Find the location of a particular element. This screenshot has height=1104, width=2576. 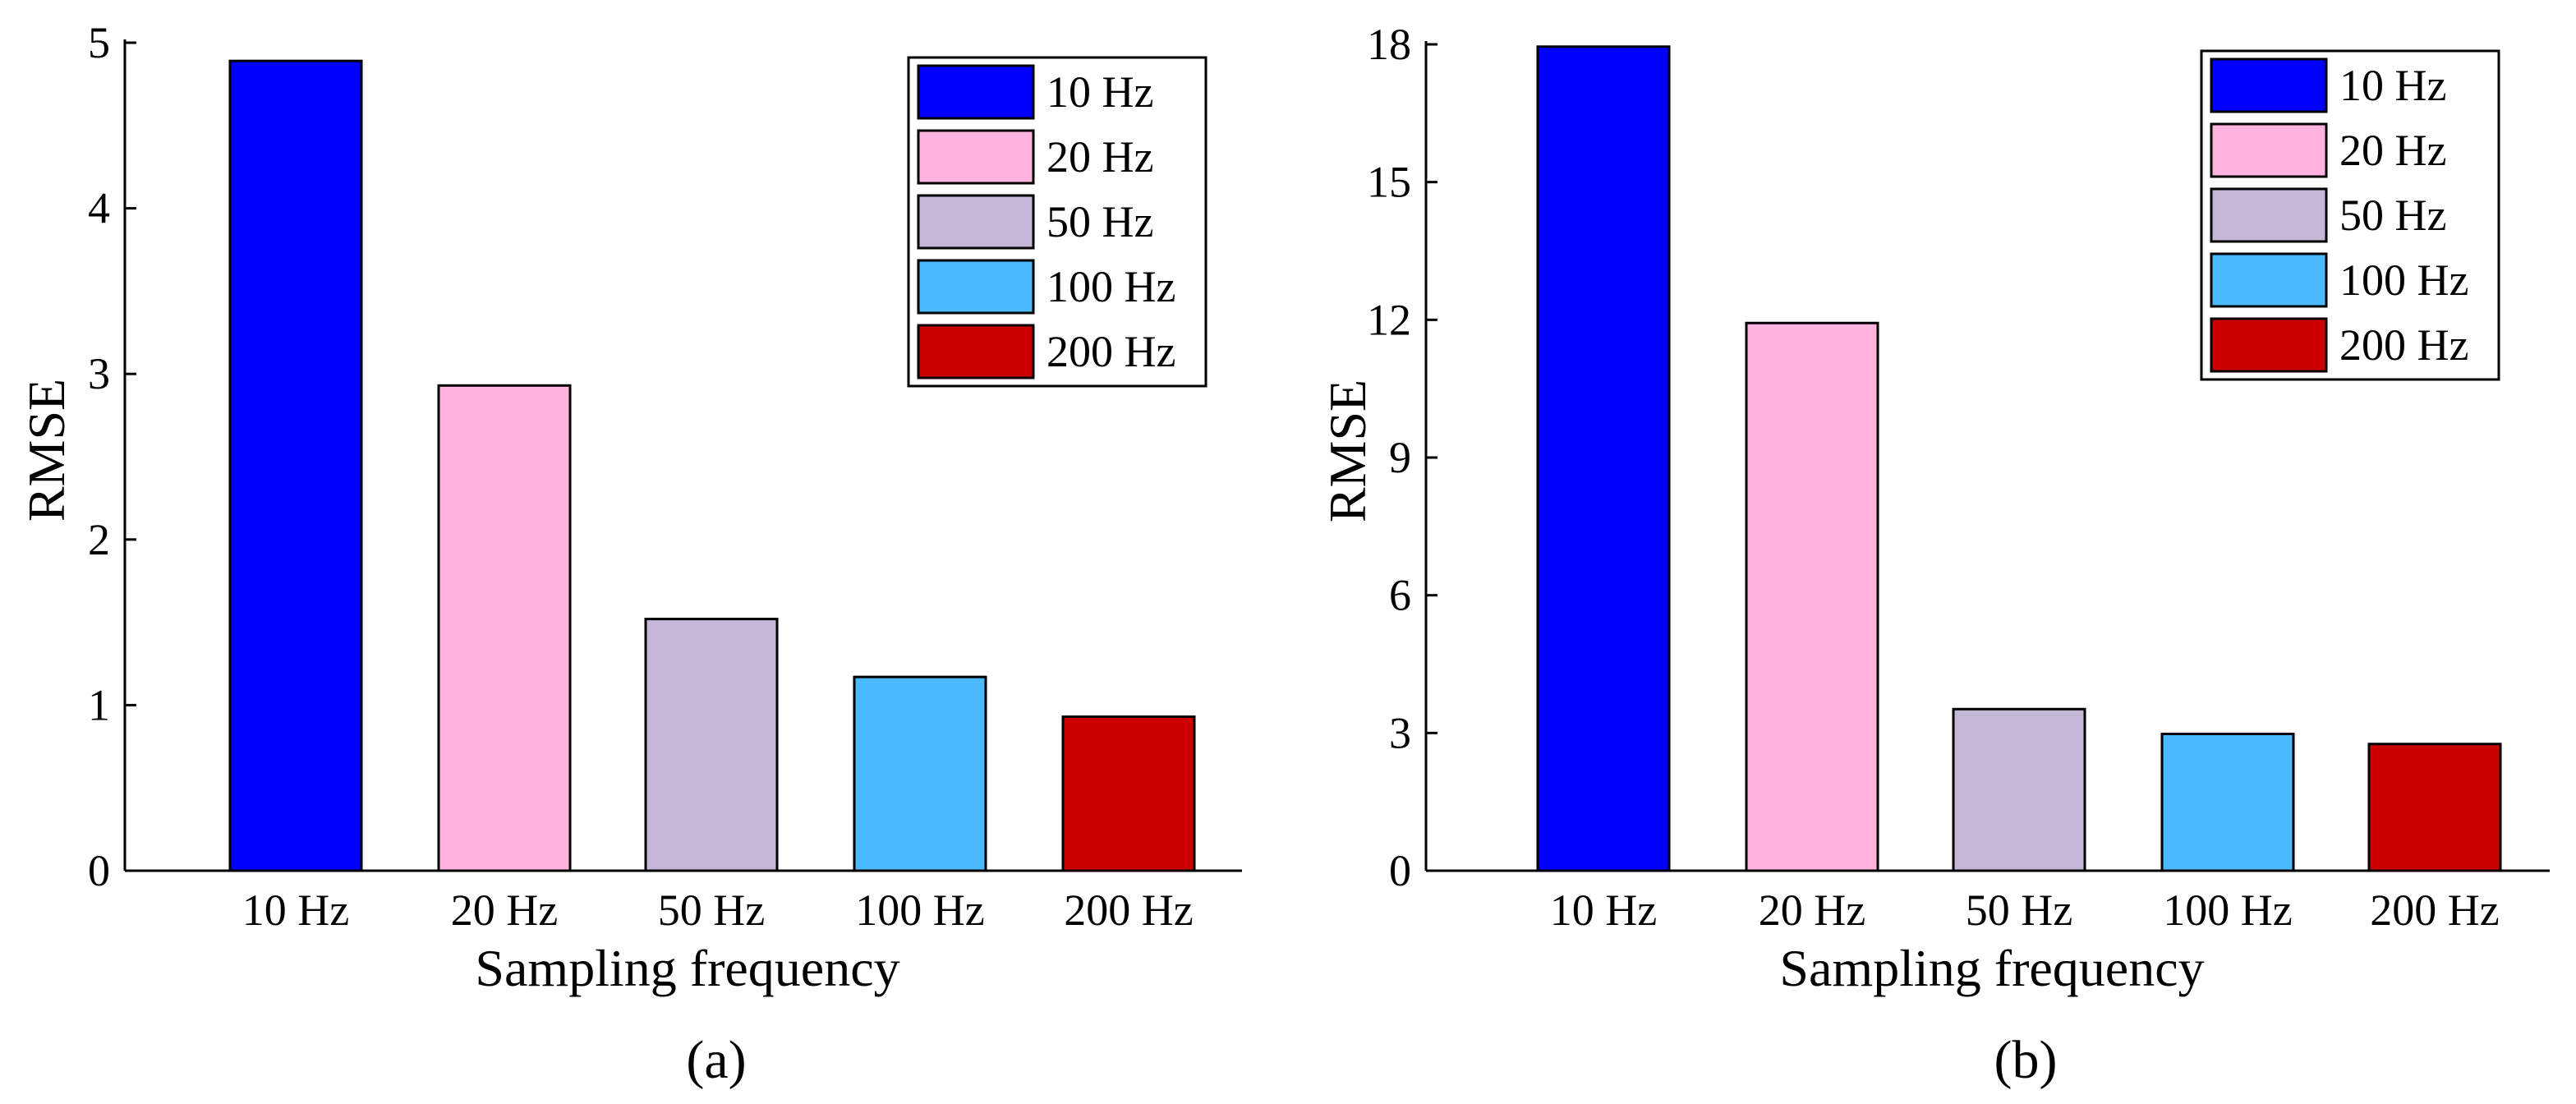

y-tick-label: 15 is located at coordinates (1389, 182).